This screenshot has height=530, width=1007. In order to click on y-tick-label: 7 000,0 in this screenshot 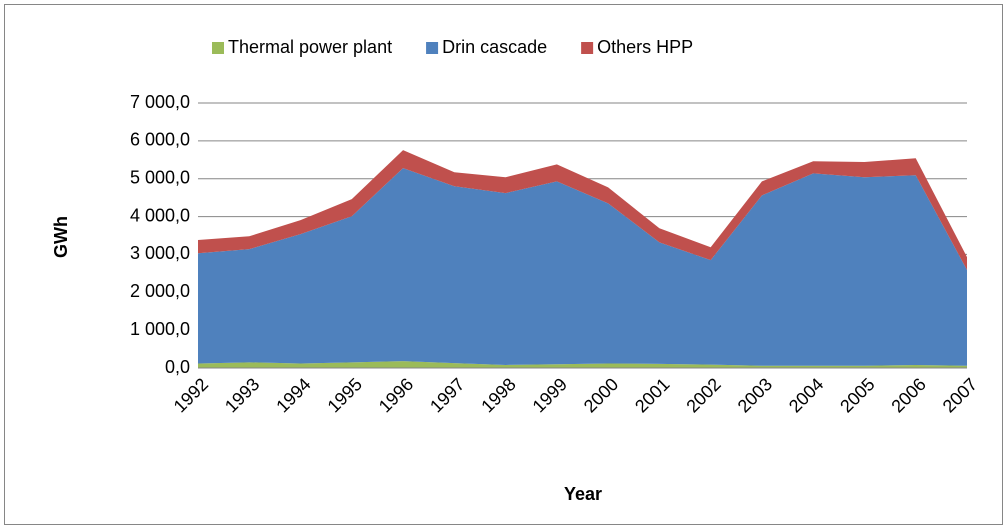, I will do `click(160, 102)`.